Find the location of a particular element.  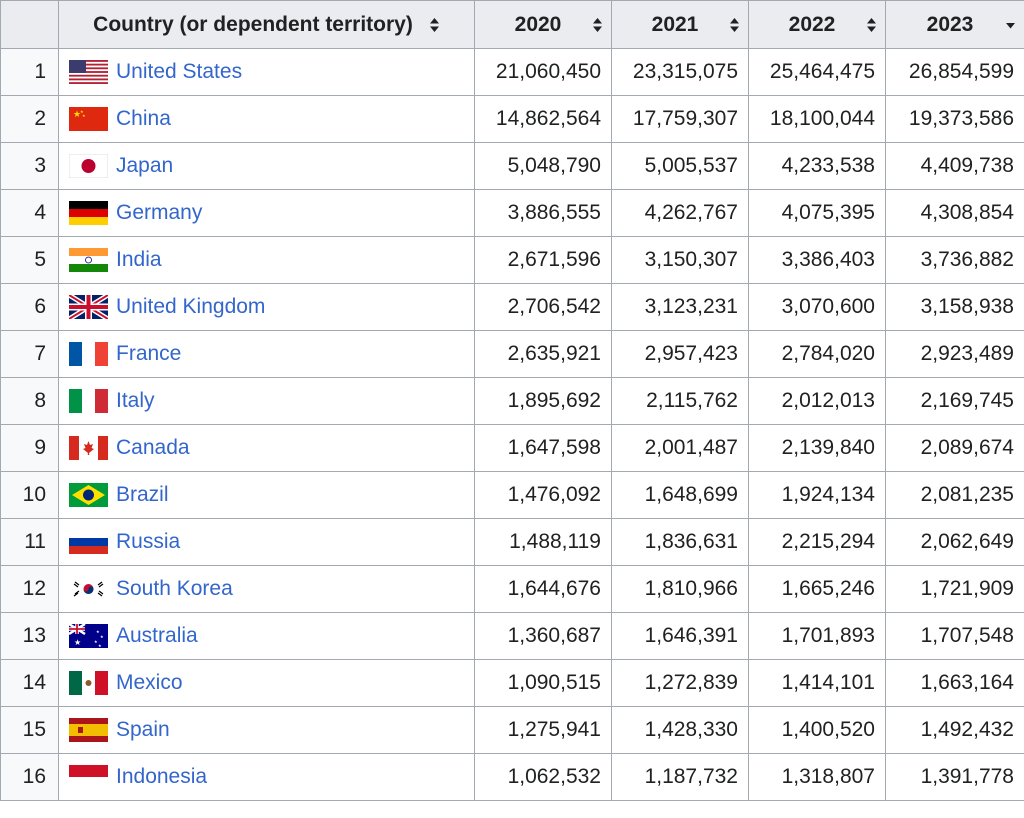

value-2023-cell: 3,736,882 is located at coordinates (954, 260).